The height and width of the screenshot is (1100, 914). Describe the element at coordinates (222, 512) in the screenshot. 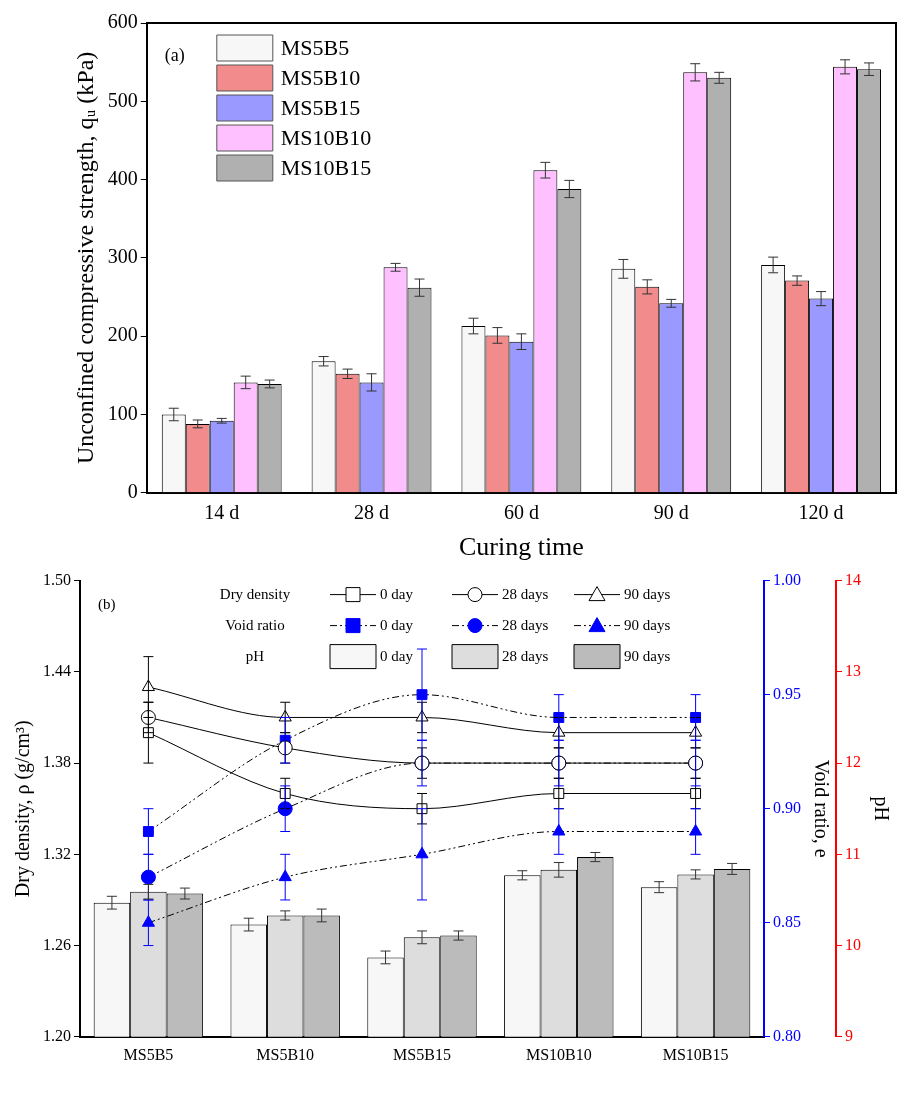

I see `x-tick-label: 14 d` at that location.